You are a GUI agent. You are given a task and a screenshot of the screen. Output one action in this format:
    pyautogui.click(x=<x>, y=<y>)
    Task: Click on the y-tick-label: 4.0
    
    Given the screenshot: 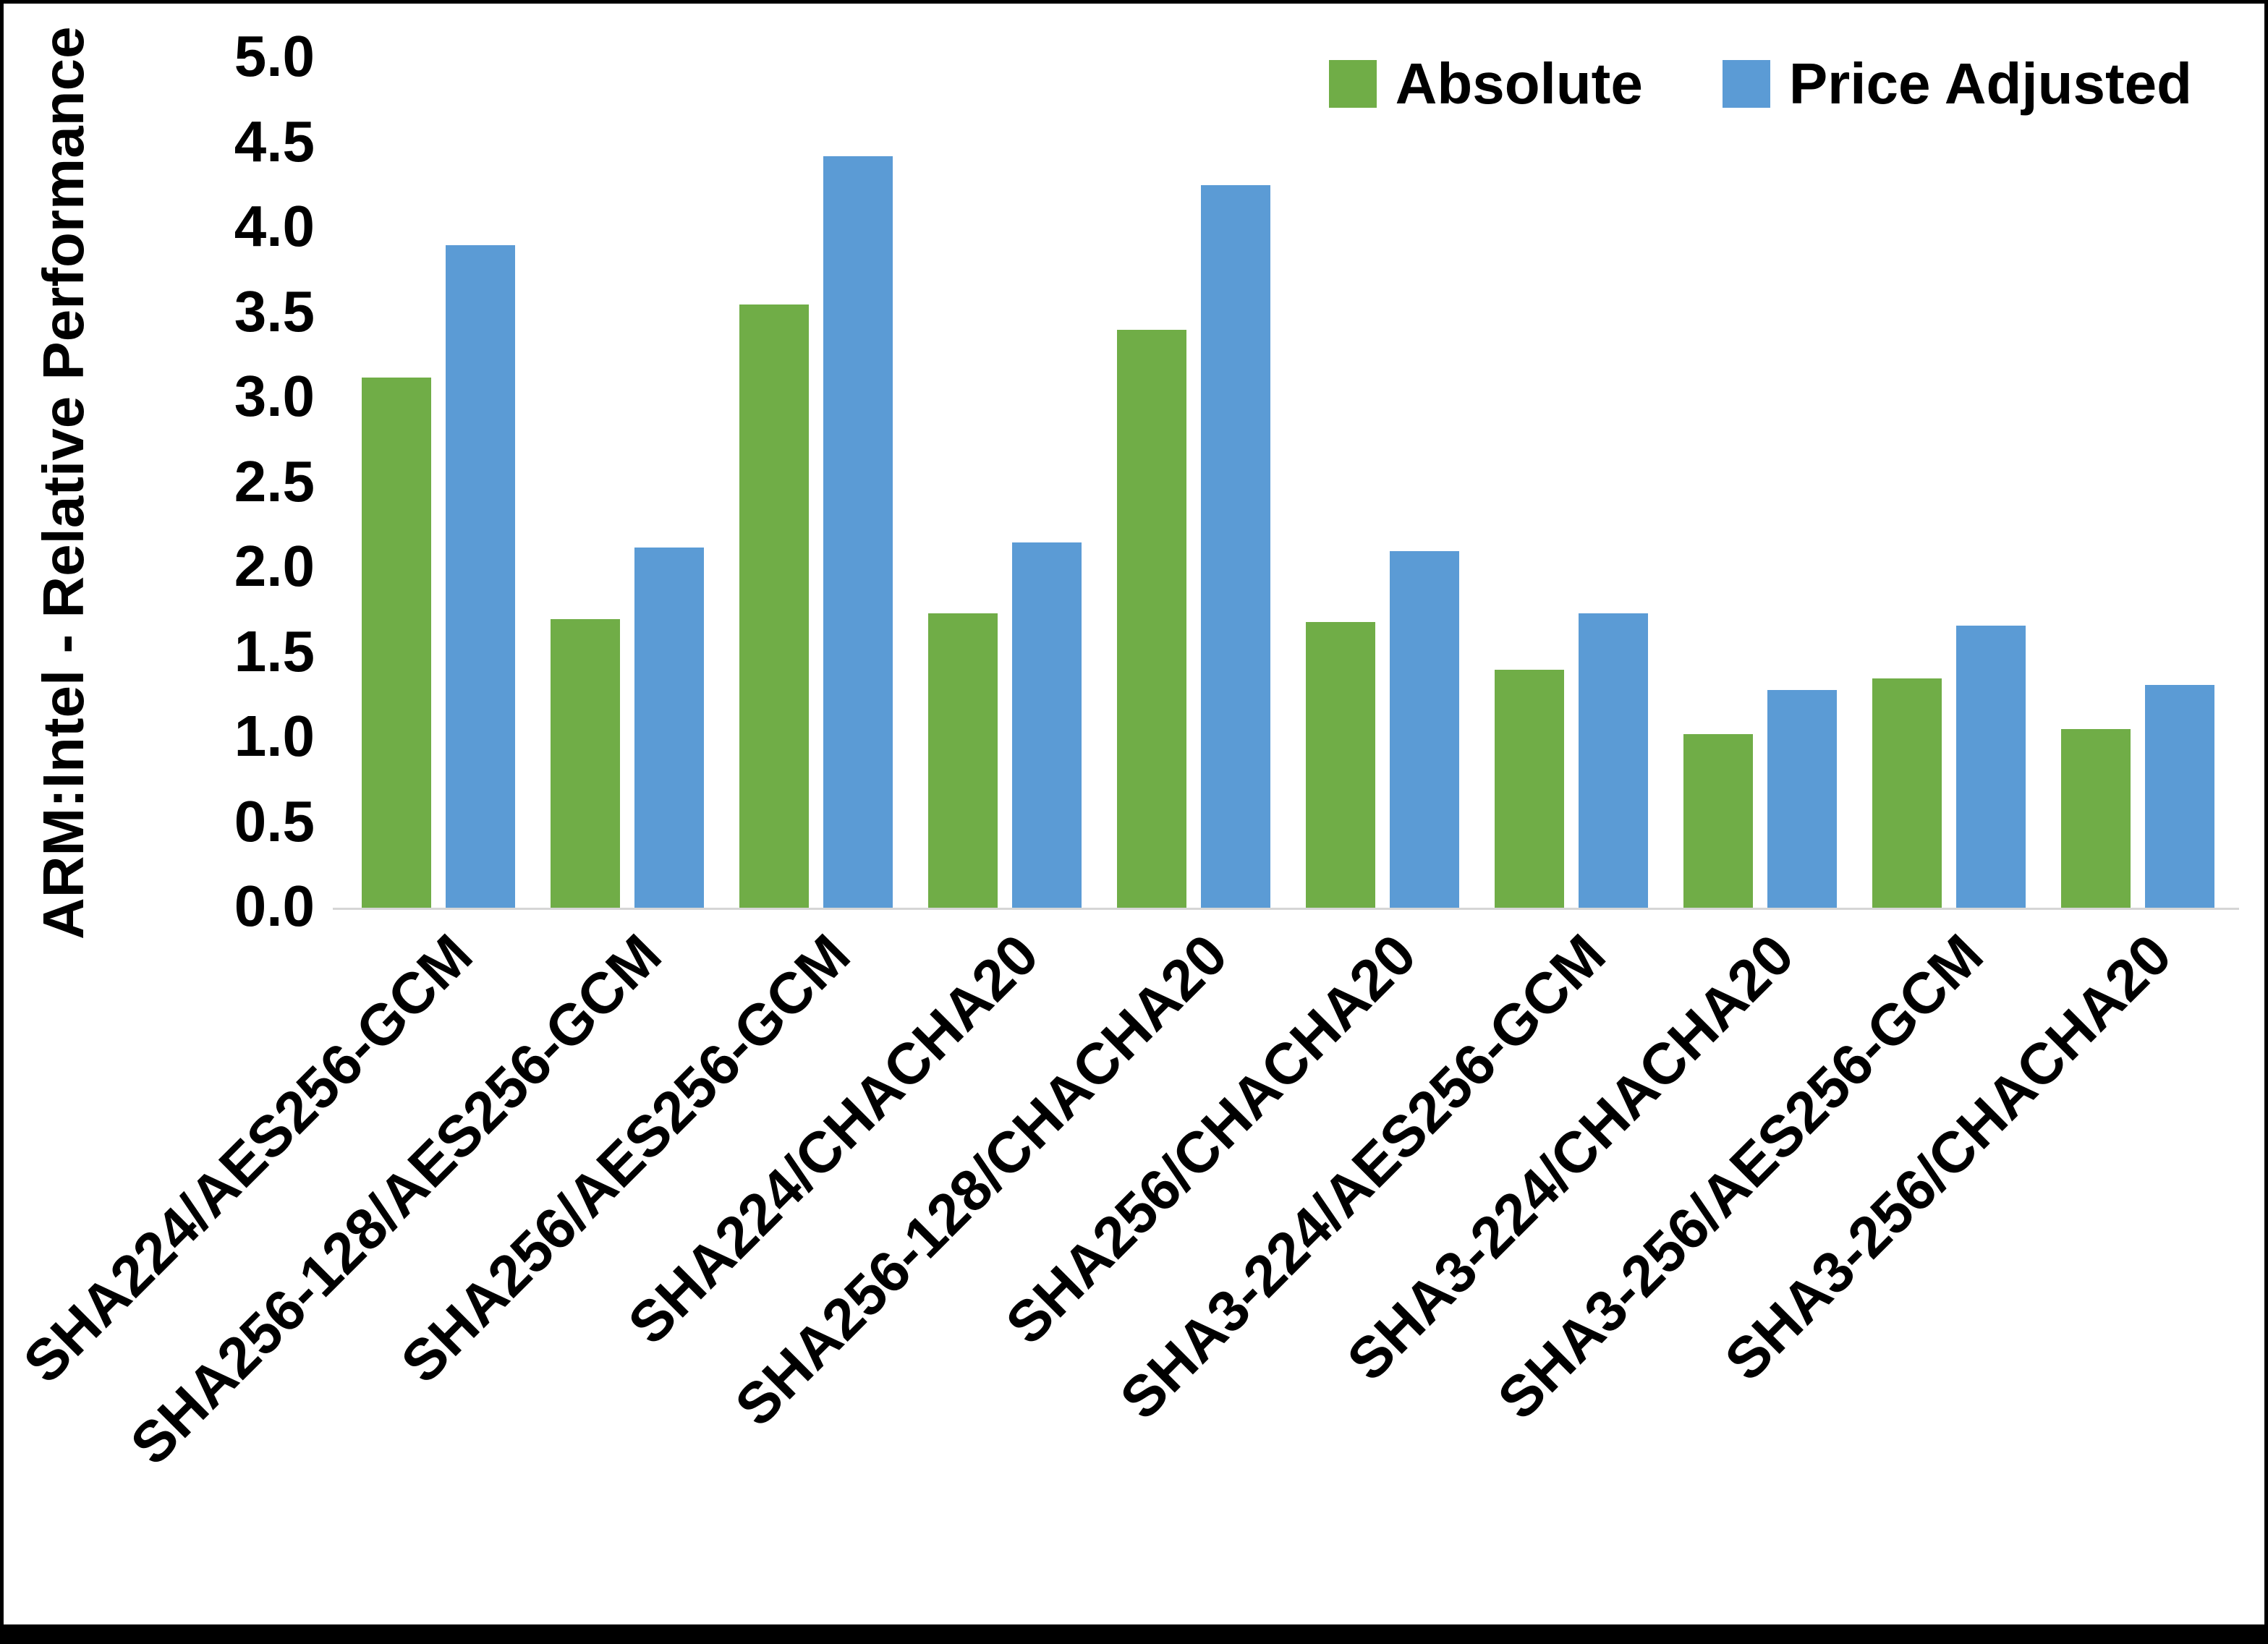 What is the action you would take?
    pyautogui.click(x=274, y=226)
    